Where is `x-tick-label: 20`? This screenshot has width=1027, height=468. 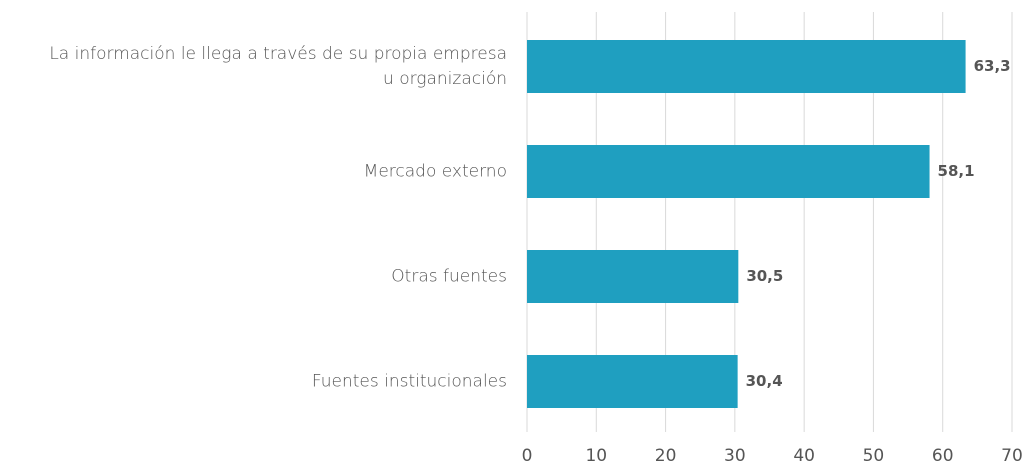
x-tick-label: 20 is located at coordinates (666, 456).